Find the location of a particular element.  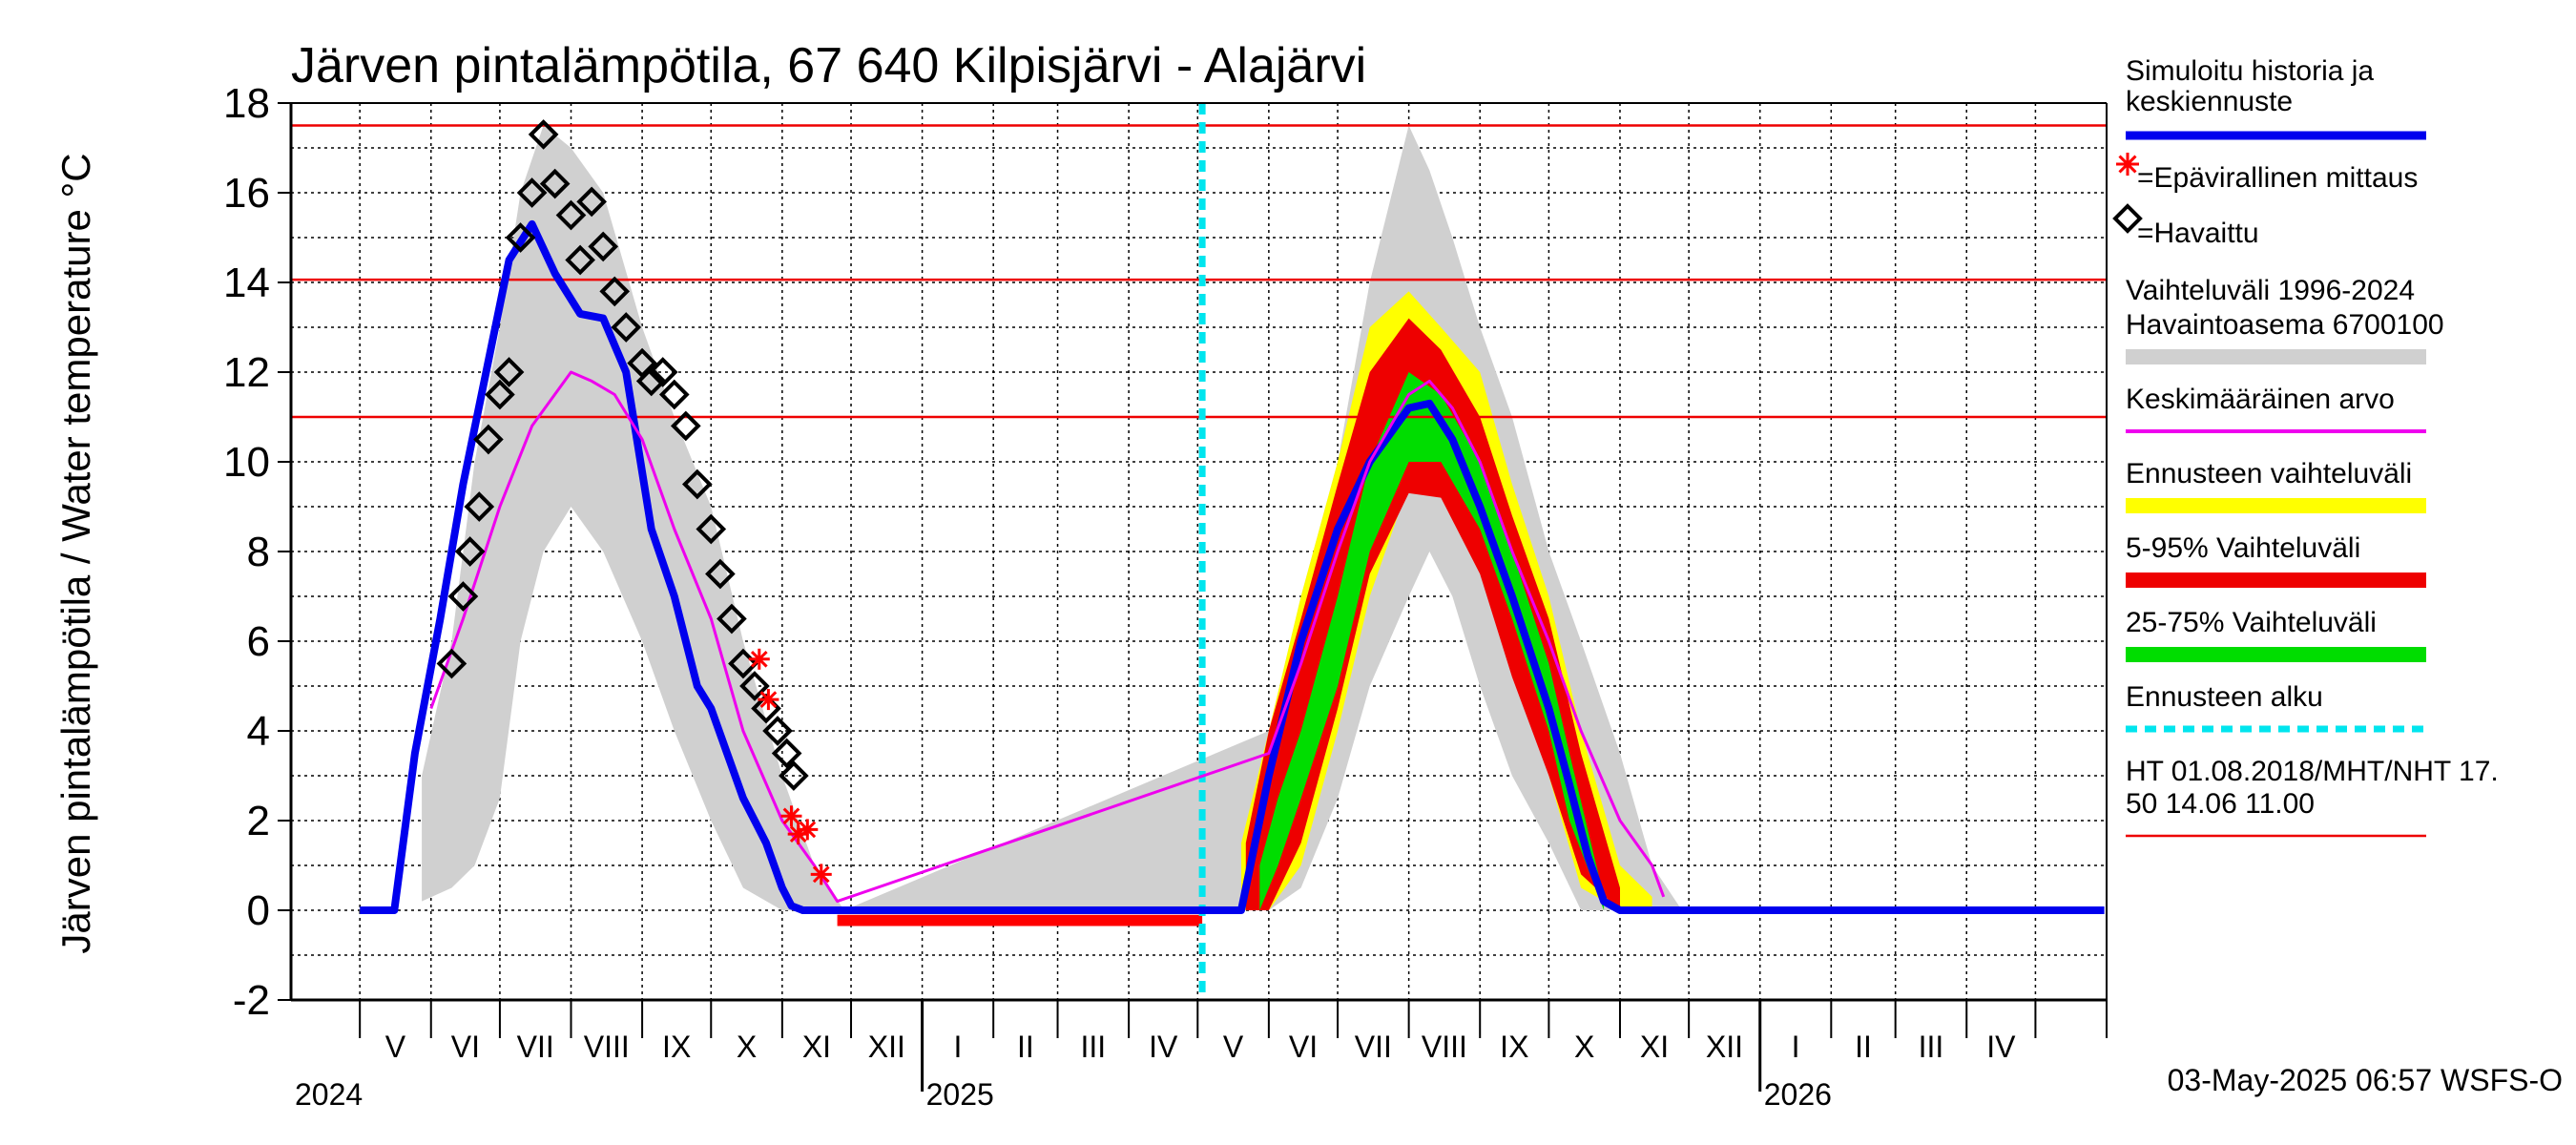

legend-range-label-2: Havaintoasema 6700100 is located at coordinates (2285, 325).